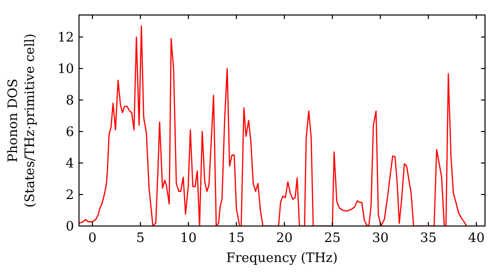  Describe the element at coordinates (332, 238) in the screenshot. I see `x-tick-label: 25` at that location.